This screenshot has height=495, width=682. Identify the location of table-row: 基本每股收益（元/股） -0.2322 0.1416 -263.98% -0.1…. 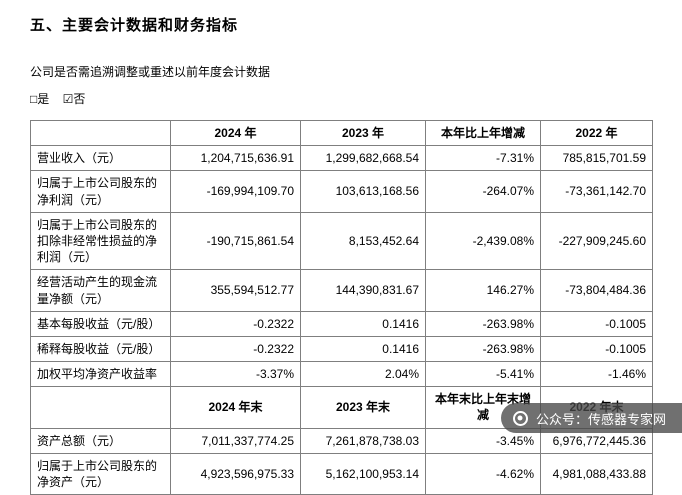
(341, 323).